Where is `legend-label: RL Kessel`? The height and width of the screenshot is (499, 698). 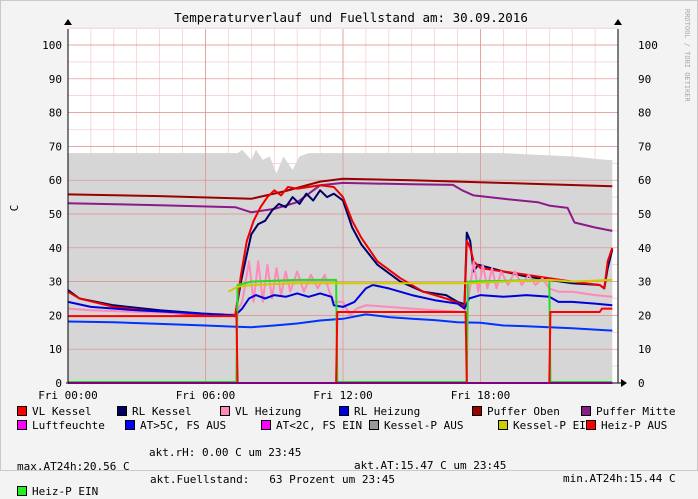
legend-label: RL Kessel is located at coordinates (162, 411).